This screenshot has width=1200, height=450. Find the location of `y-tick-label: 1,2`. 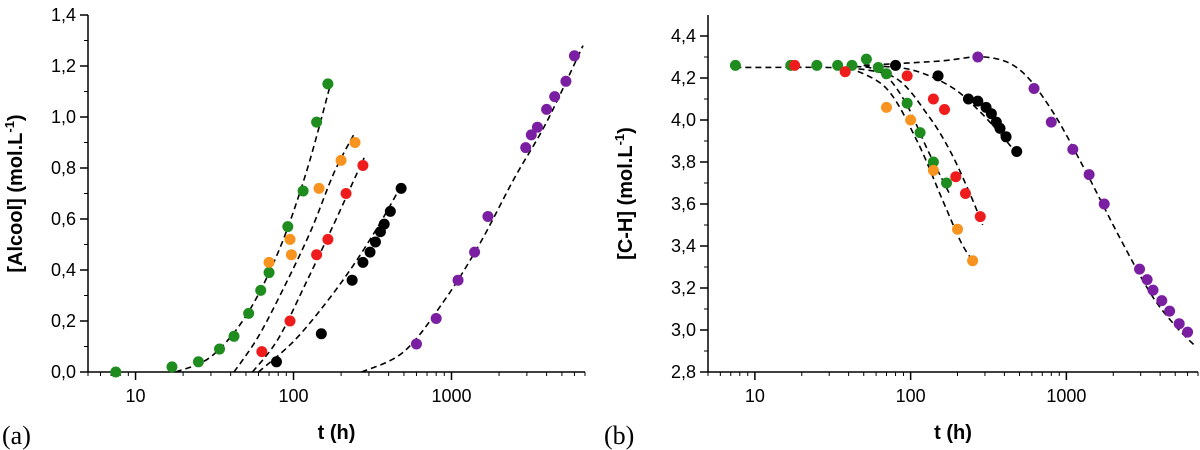

y-tick-label: 1,2 is located at coordinates (63, 66).